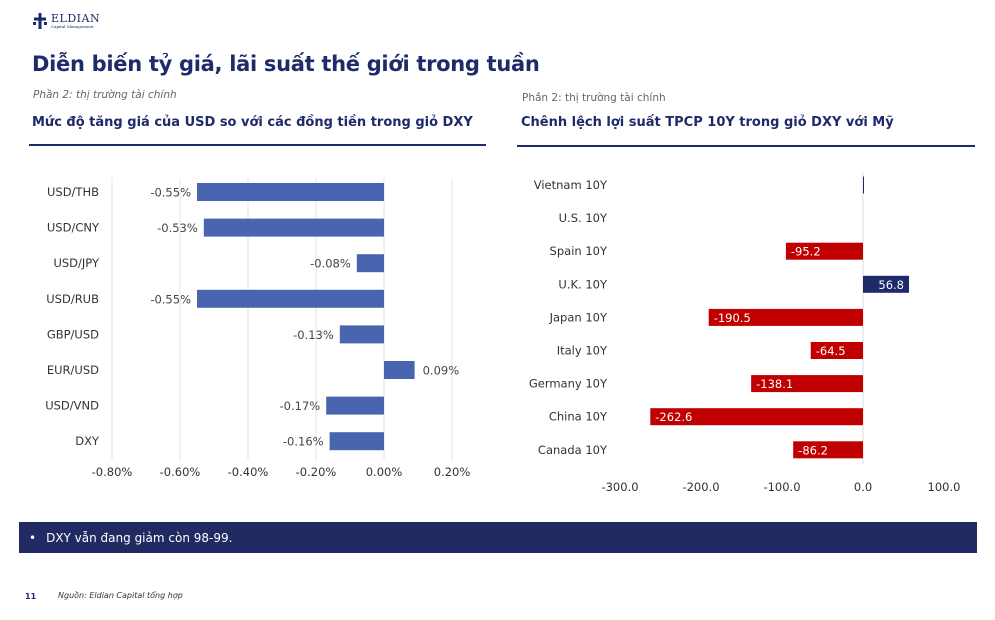  I want to click on category-label: China 10Y, so click(578, 417).